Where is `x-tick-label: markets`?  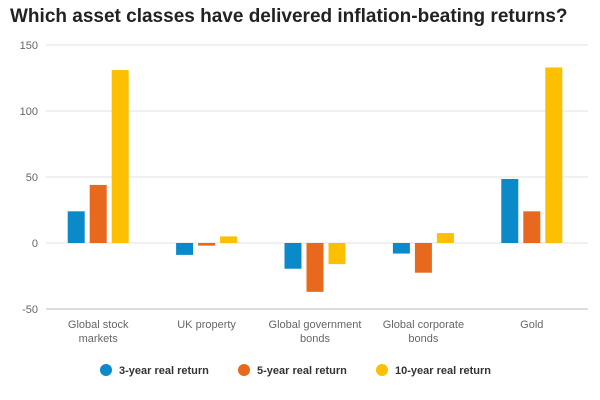
x-tick-label: markets is located at coordinates (99, 339).